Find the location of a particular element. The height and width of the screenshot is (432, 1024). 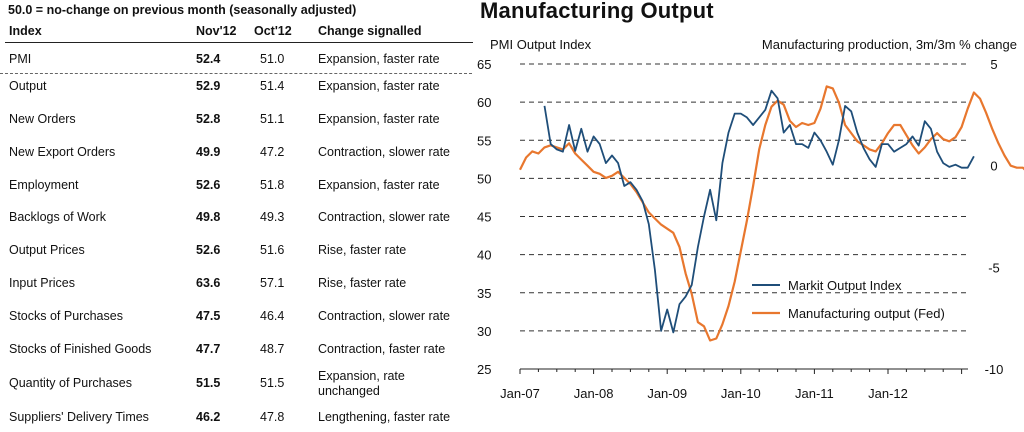

x-tick-label: Jan-11 is located at coordinates (814, 393).